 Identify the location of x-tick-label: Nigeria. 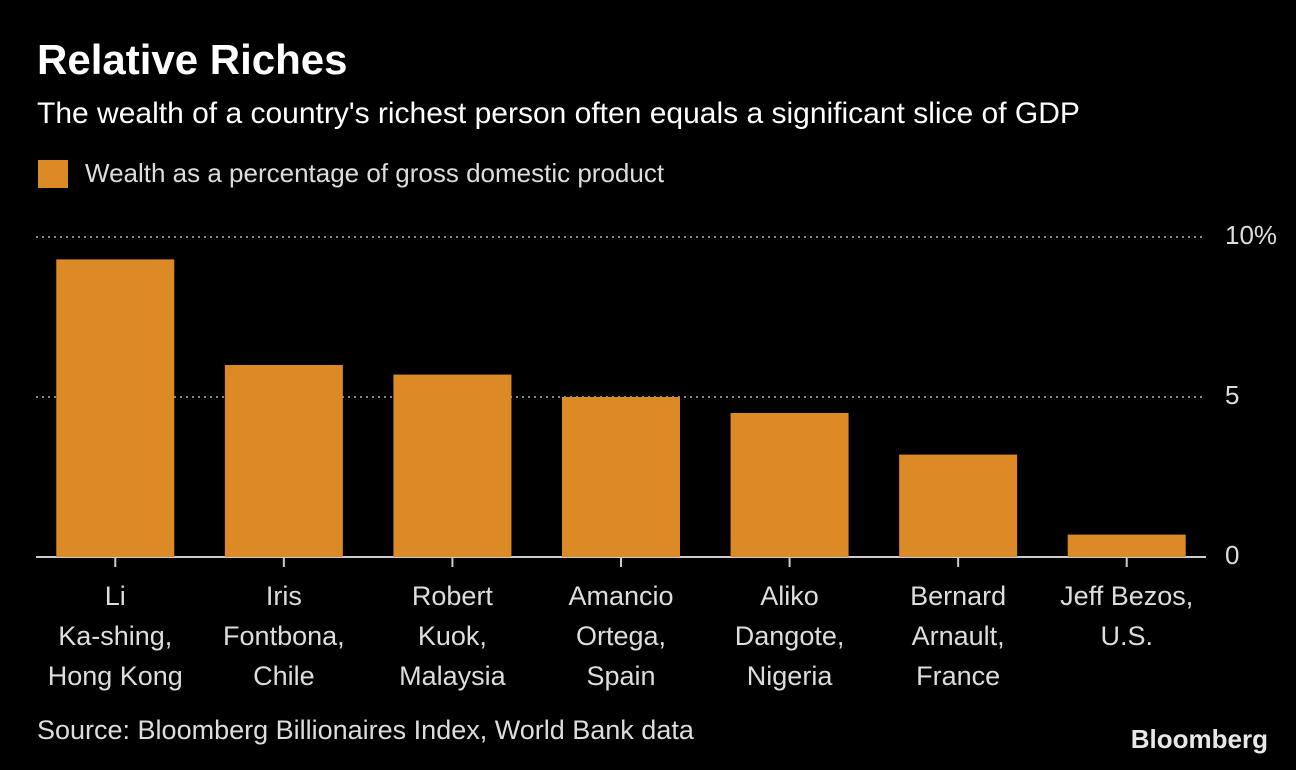
(790, 676).